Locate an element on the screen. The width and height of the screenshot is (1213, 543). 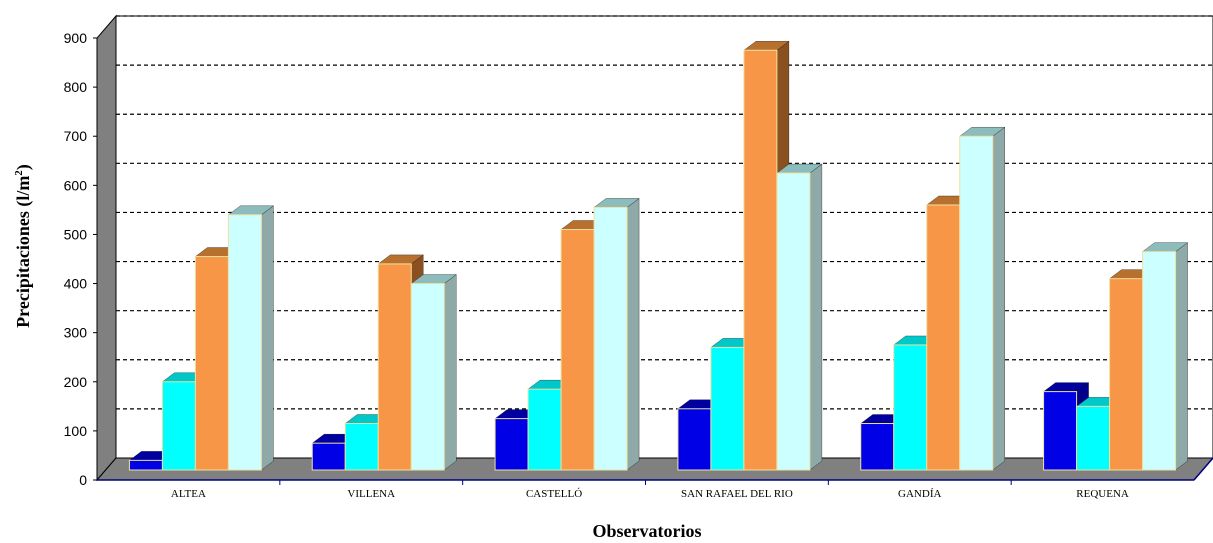
y-tick-label: 900 is located at coordinates (76, 38).